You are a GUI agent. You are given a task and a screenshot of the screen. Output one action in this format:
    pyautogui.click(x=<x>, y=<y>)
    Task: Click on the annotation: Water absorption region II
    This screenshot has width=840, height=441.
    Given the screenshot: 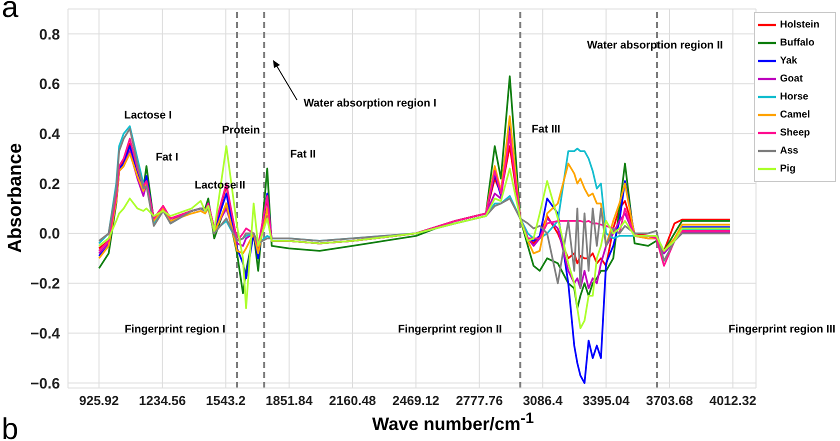 What is the action you would take?
    pyautogui.click(x=655, y=46)
    